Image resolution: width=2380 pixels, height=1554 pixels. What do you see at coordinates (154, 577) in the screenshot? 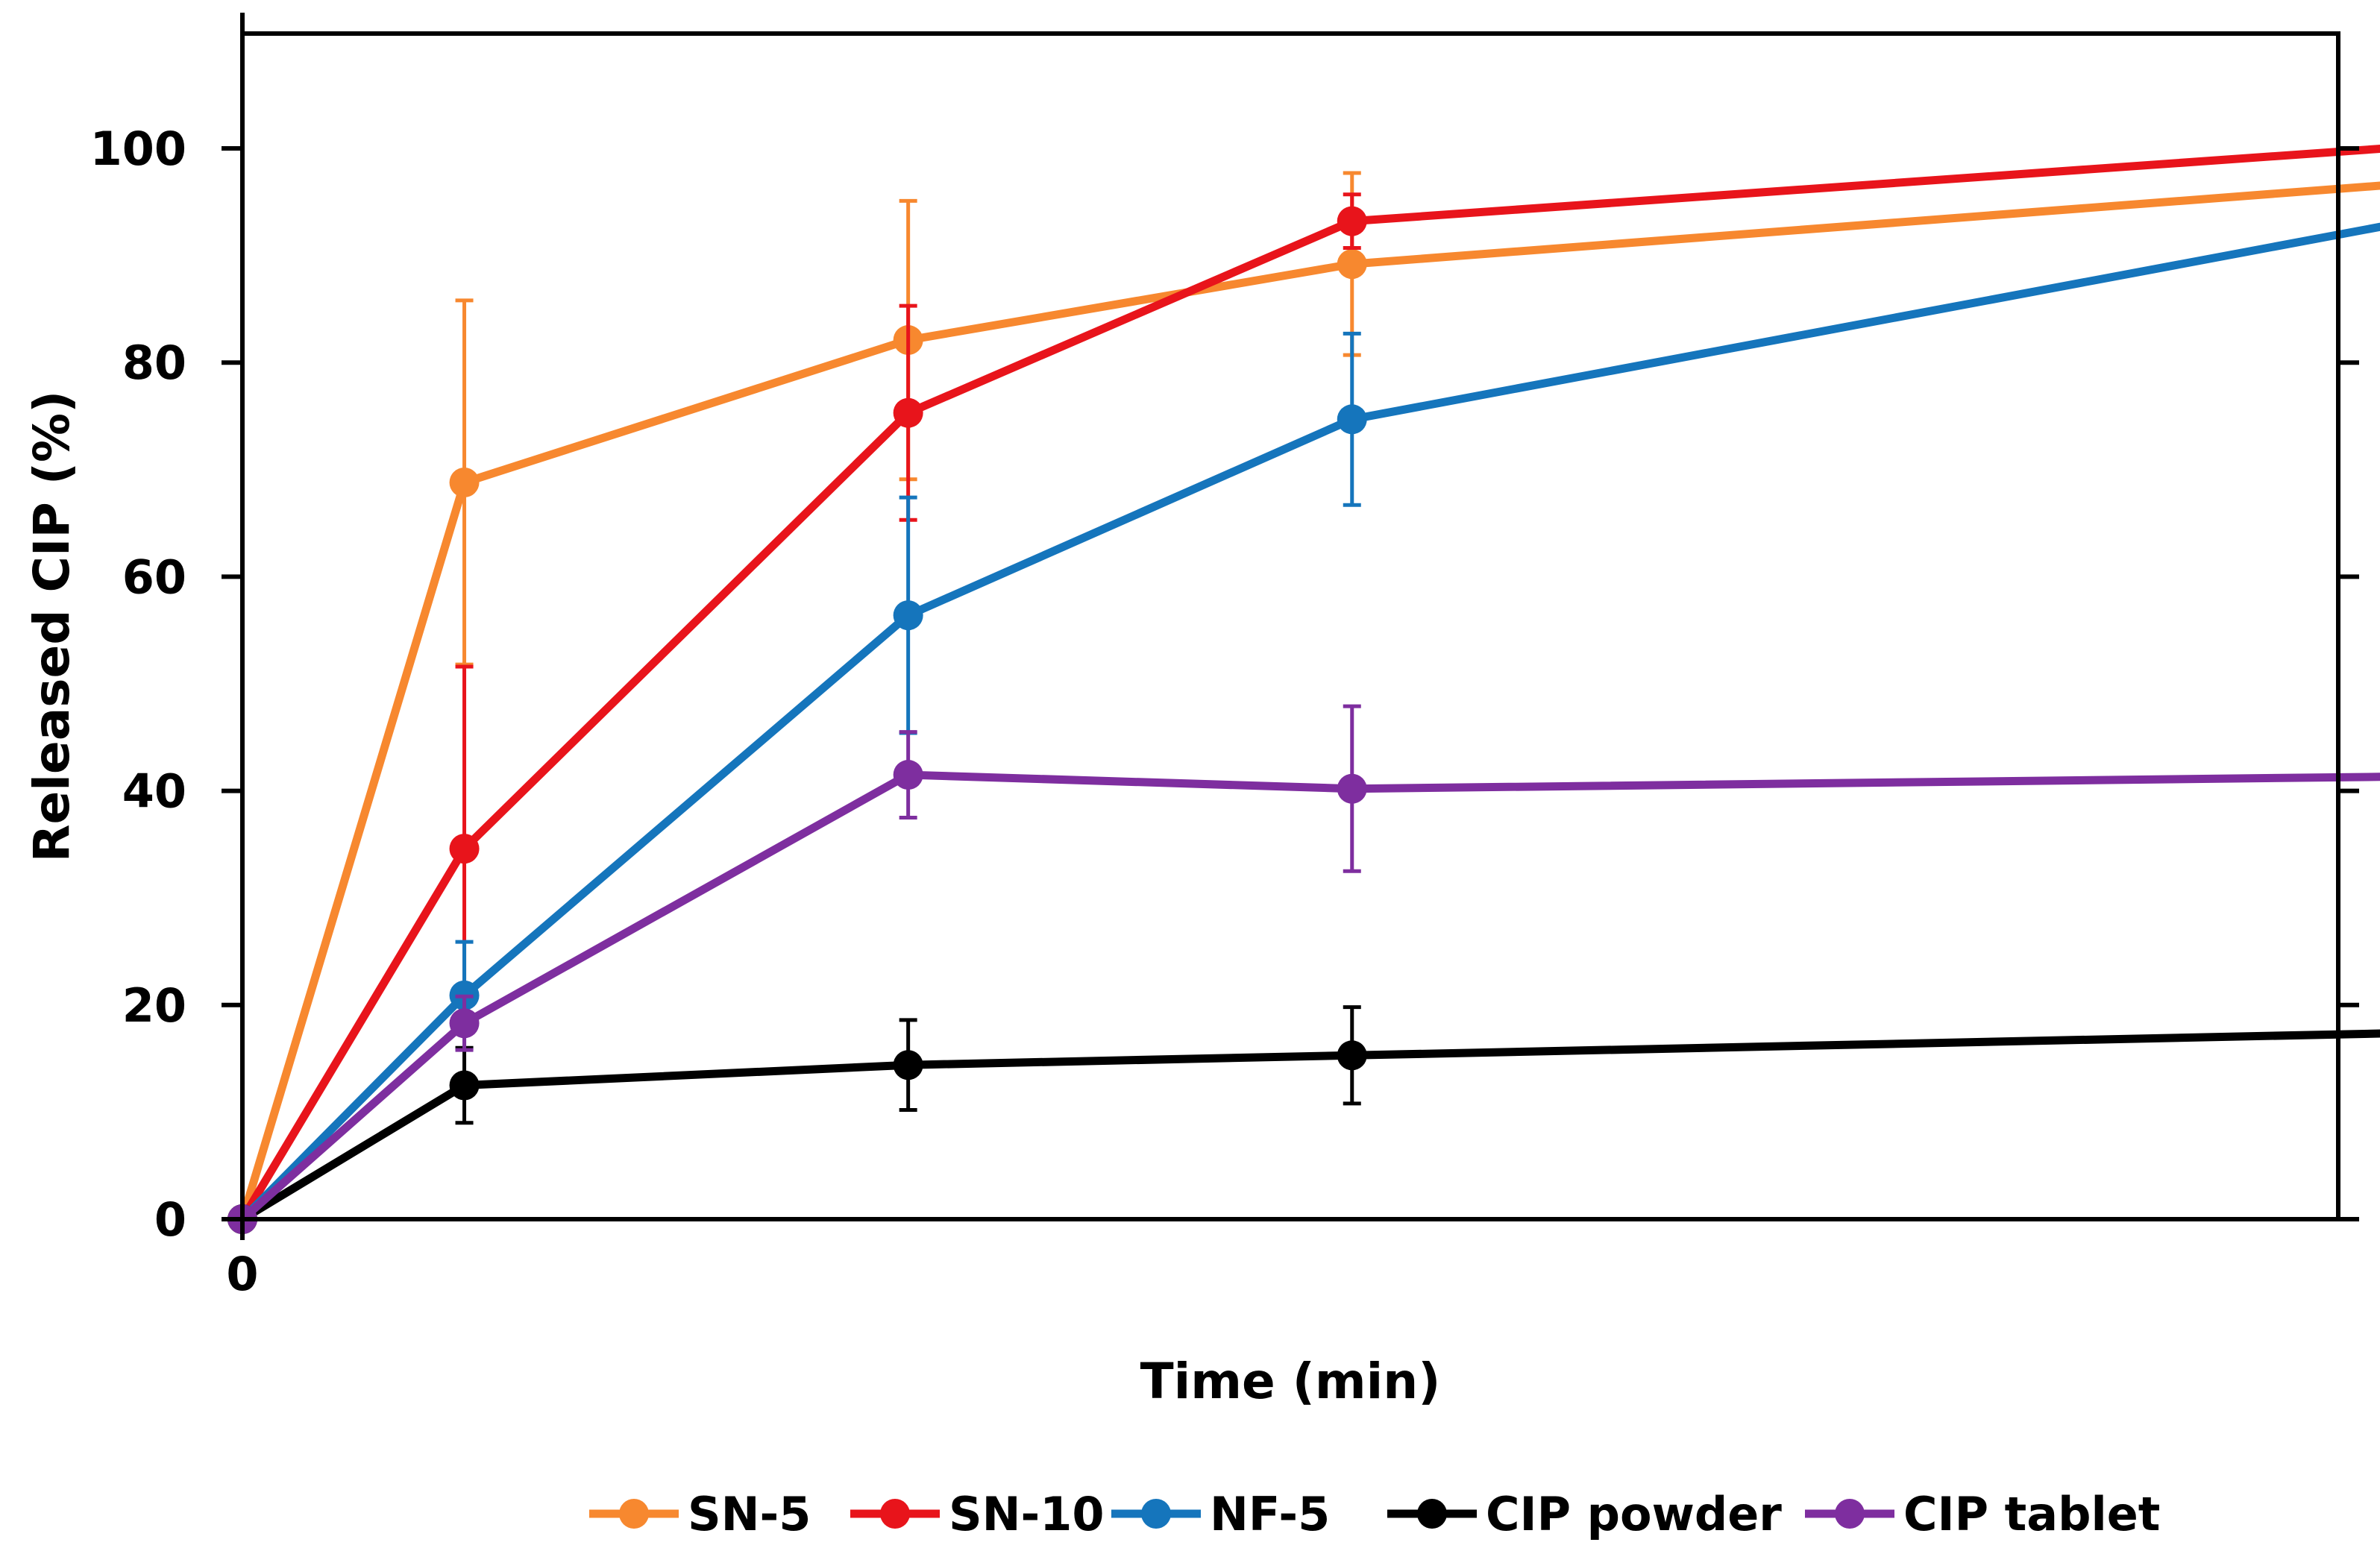
I see `y-tick-label: 60` at bounding box center [154, 577].